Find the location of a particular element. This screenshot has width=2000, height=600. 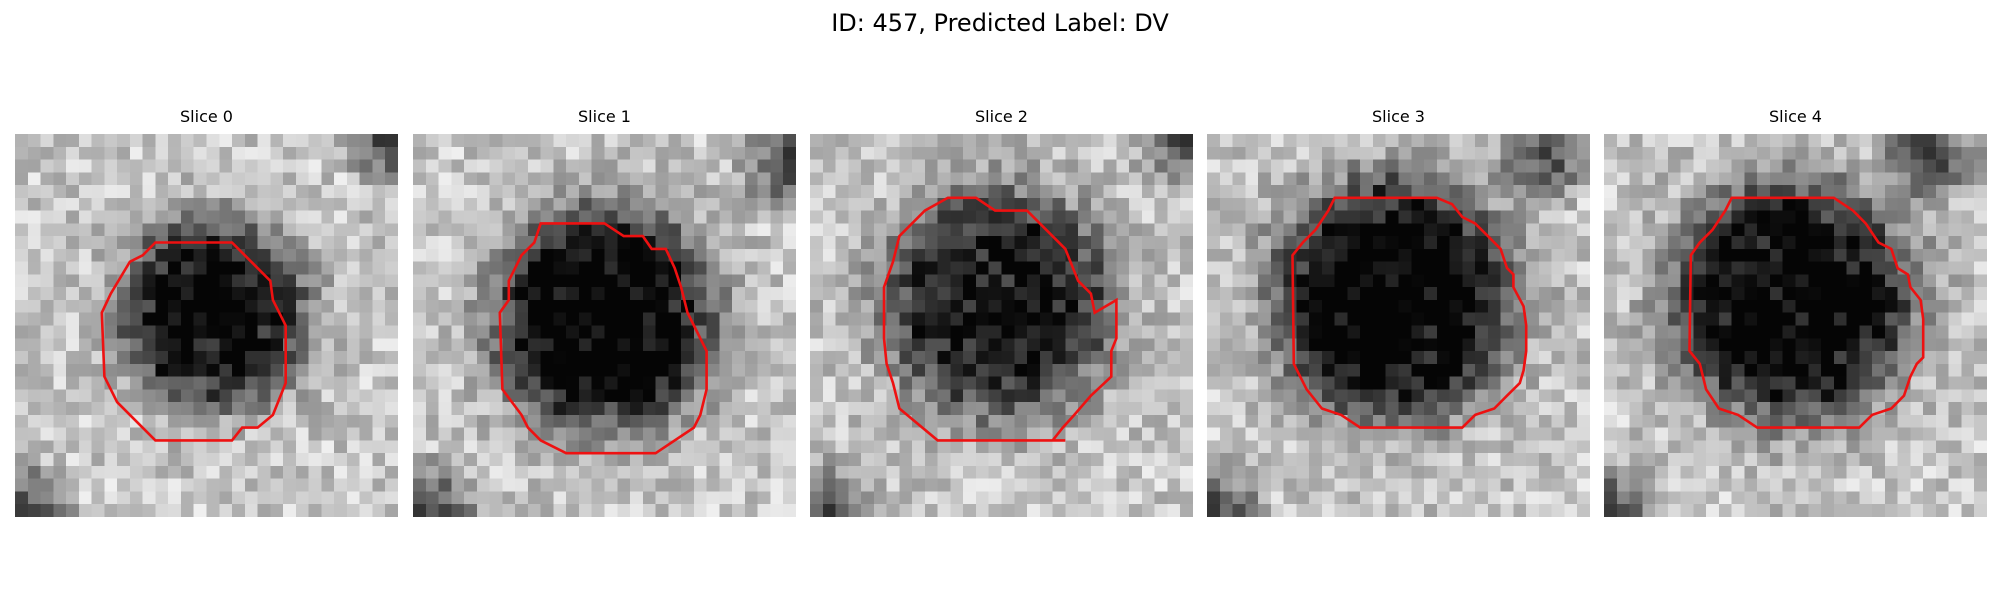

figure-title: ID: 457, Predicted Label: DV is located at coordinates (1000, 23).